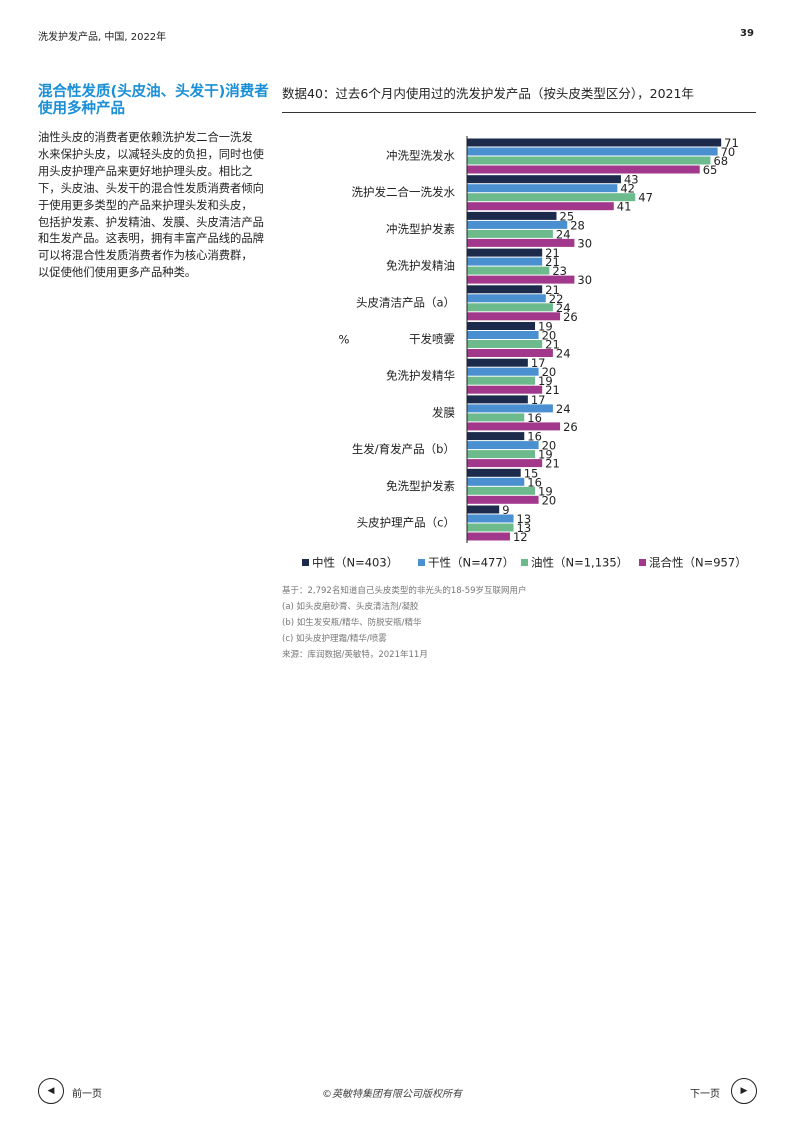 This screenshot has height=1123, width=794. Describe the element at coordinates (624, 207) in the screenshot. I see `value-label: 41` at that location.